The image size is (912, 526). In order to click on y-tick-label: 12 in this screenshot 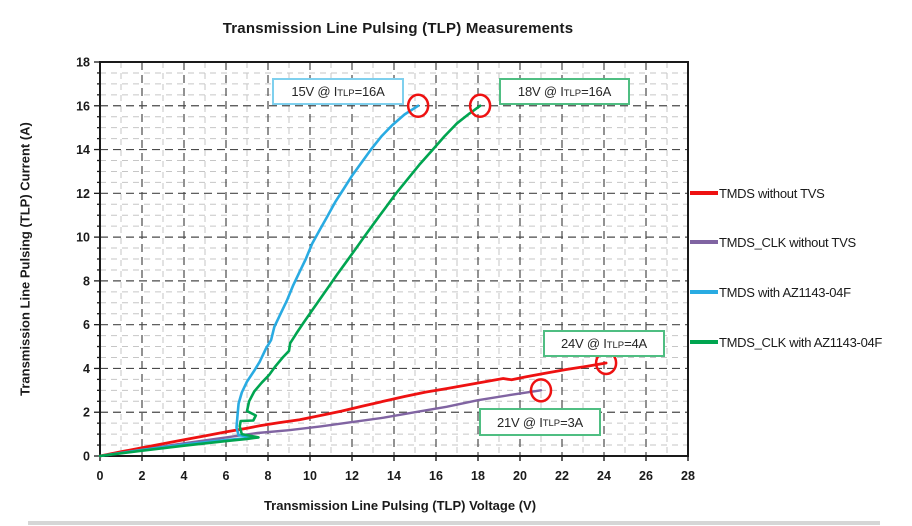, I will do `click(83, 194)`.